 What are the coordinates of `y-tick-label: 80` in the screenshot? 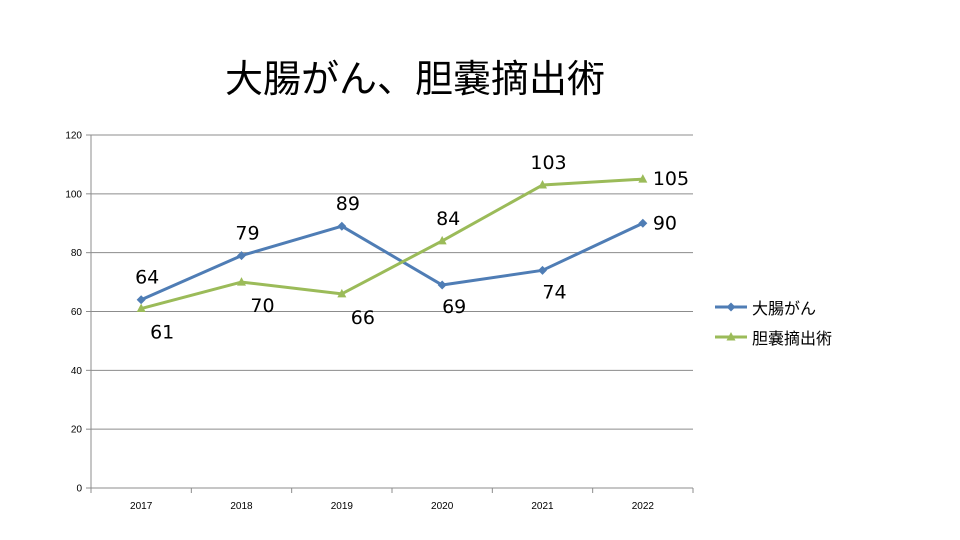 It's located at (77, 253).